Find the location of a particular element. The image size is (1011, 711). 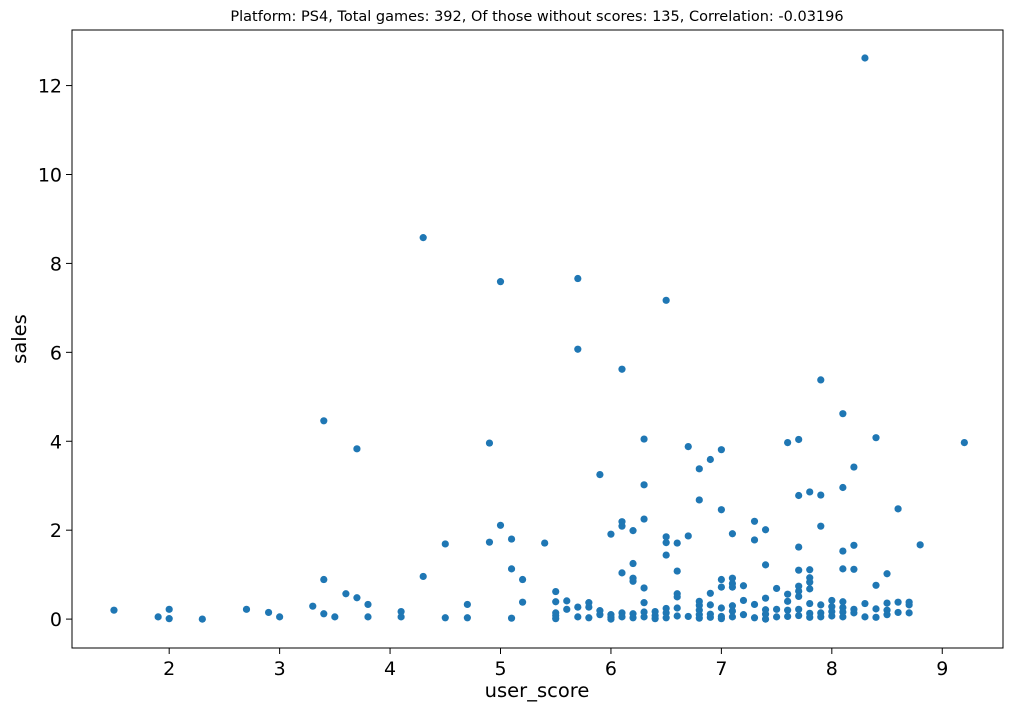

y-axis-ticks: 0 2 4 6 8 10 12 is located at coordinates (55, 353).